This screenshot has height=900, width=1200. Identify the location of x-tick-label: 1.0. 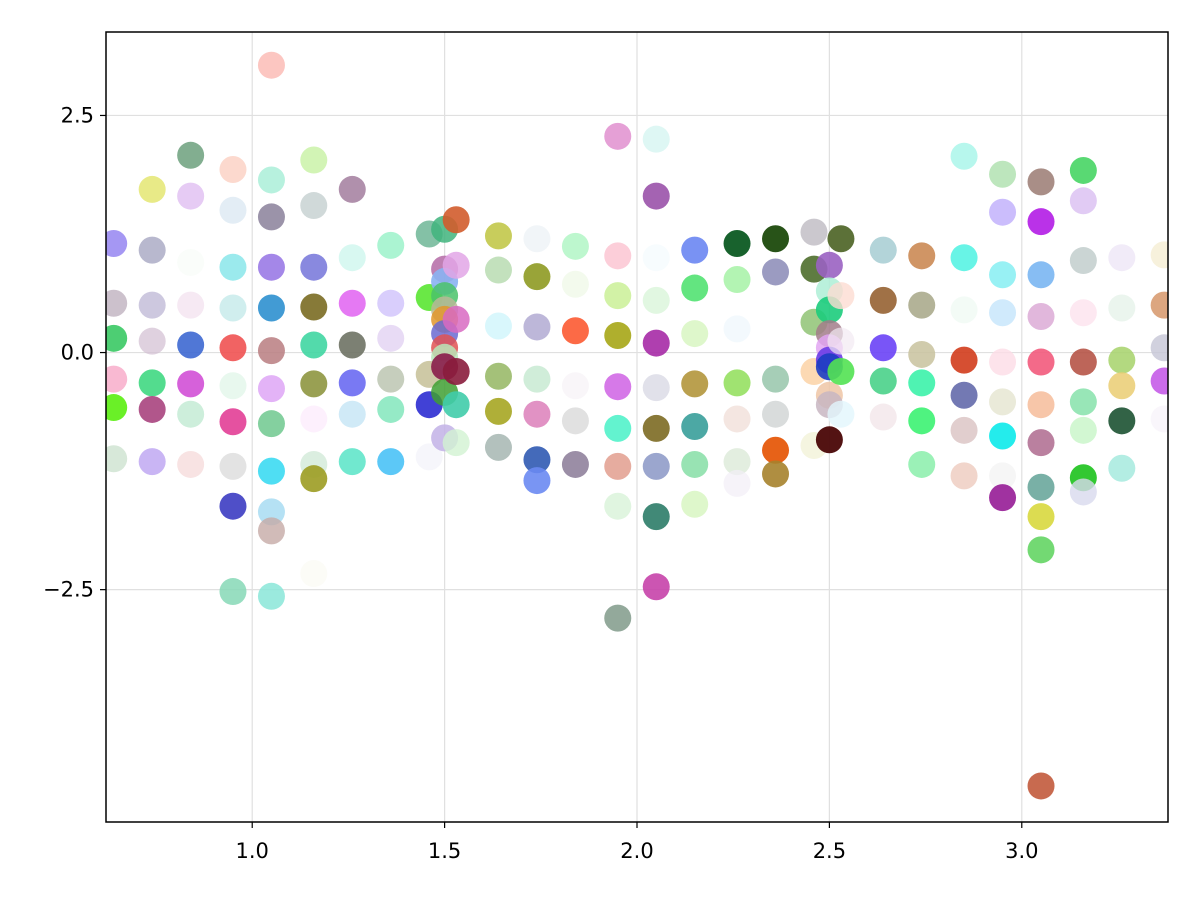
(252, 851).